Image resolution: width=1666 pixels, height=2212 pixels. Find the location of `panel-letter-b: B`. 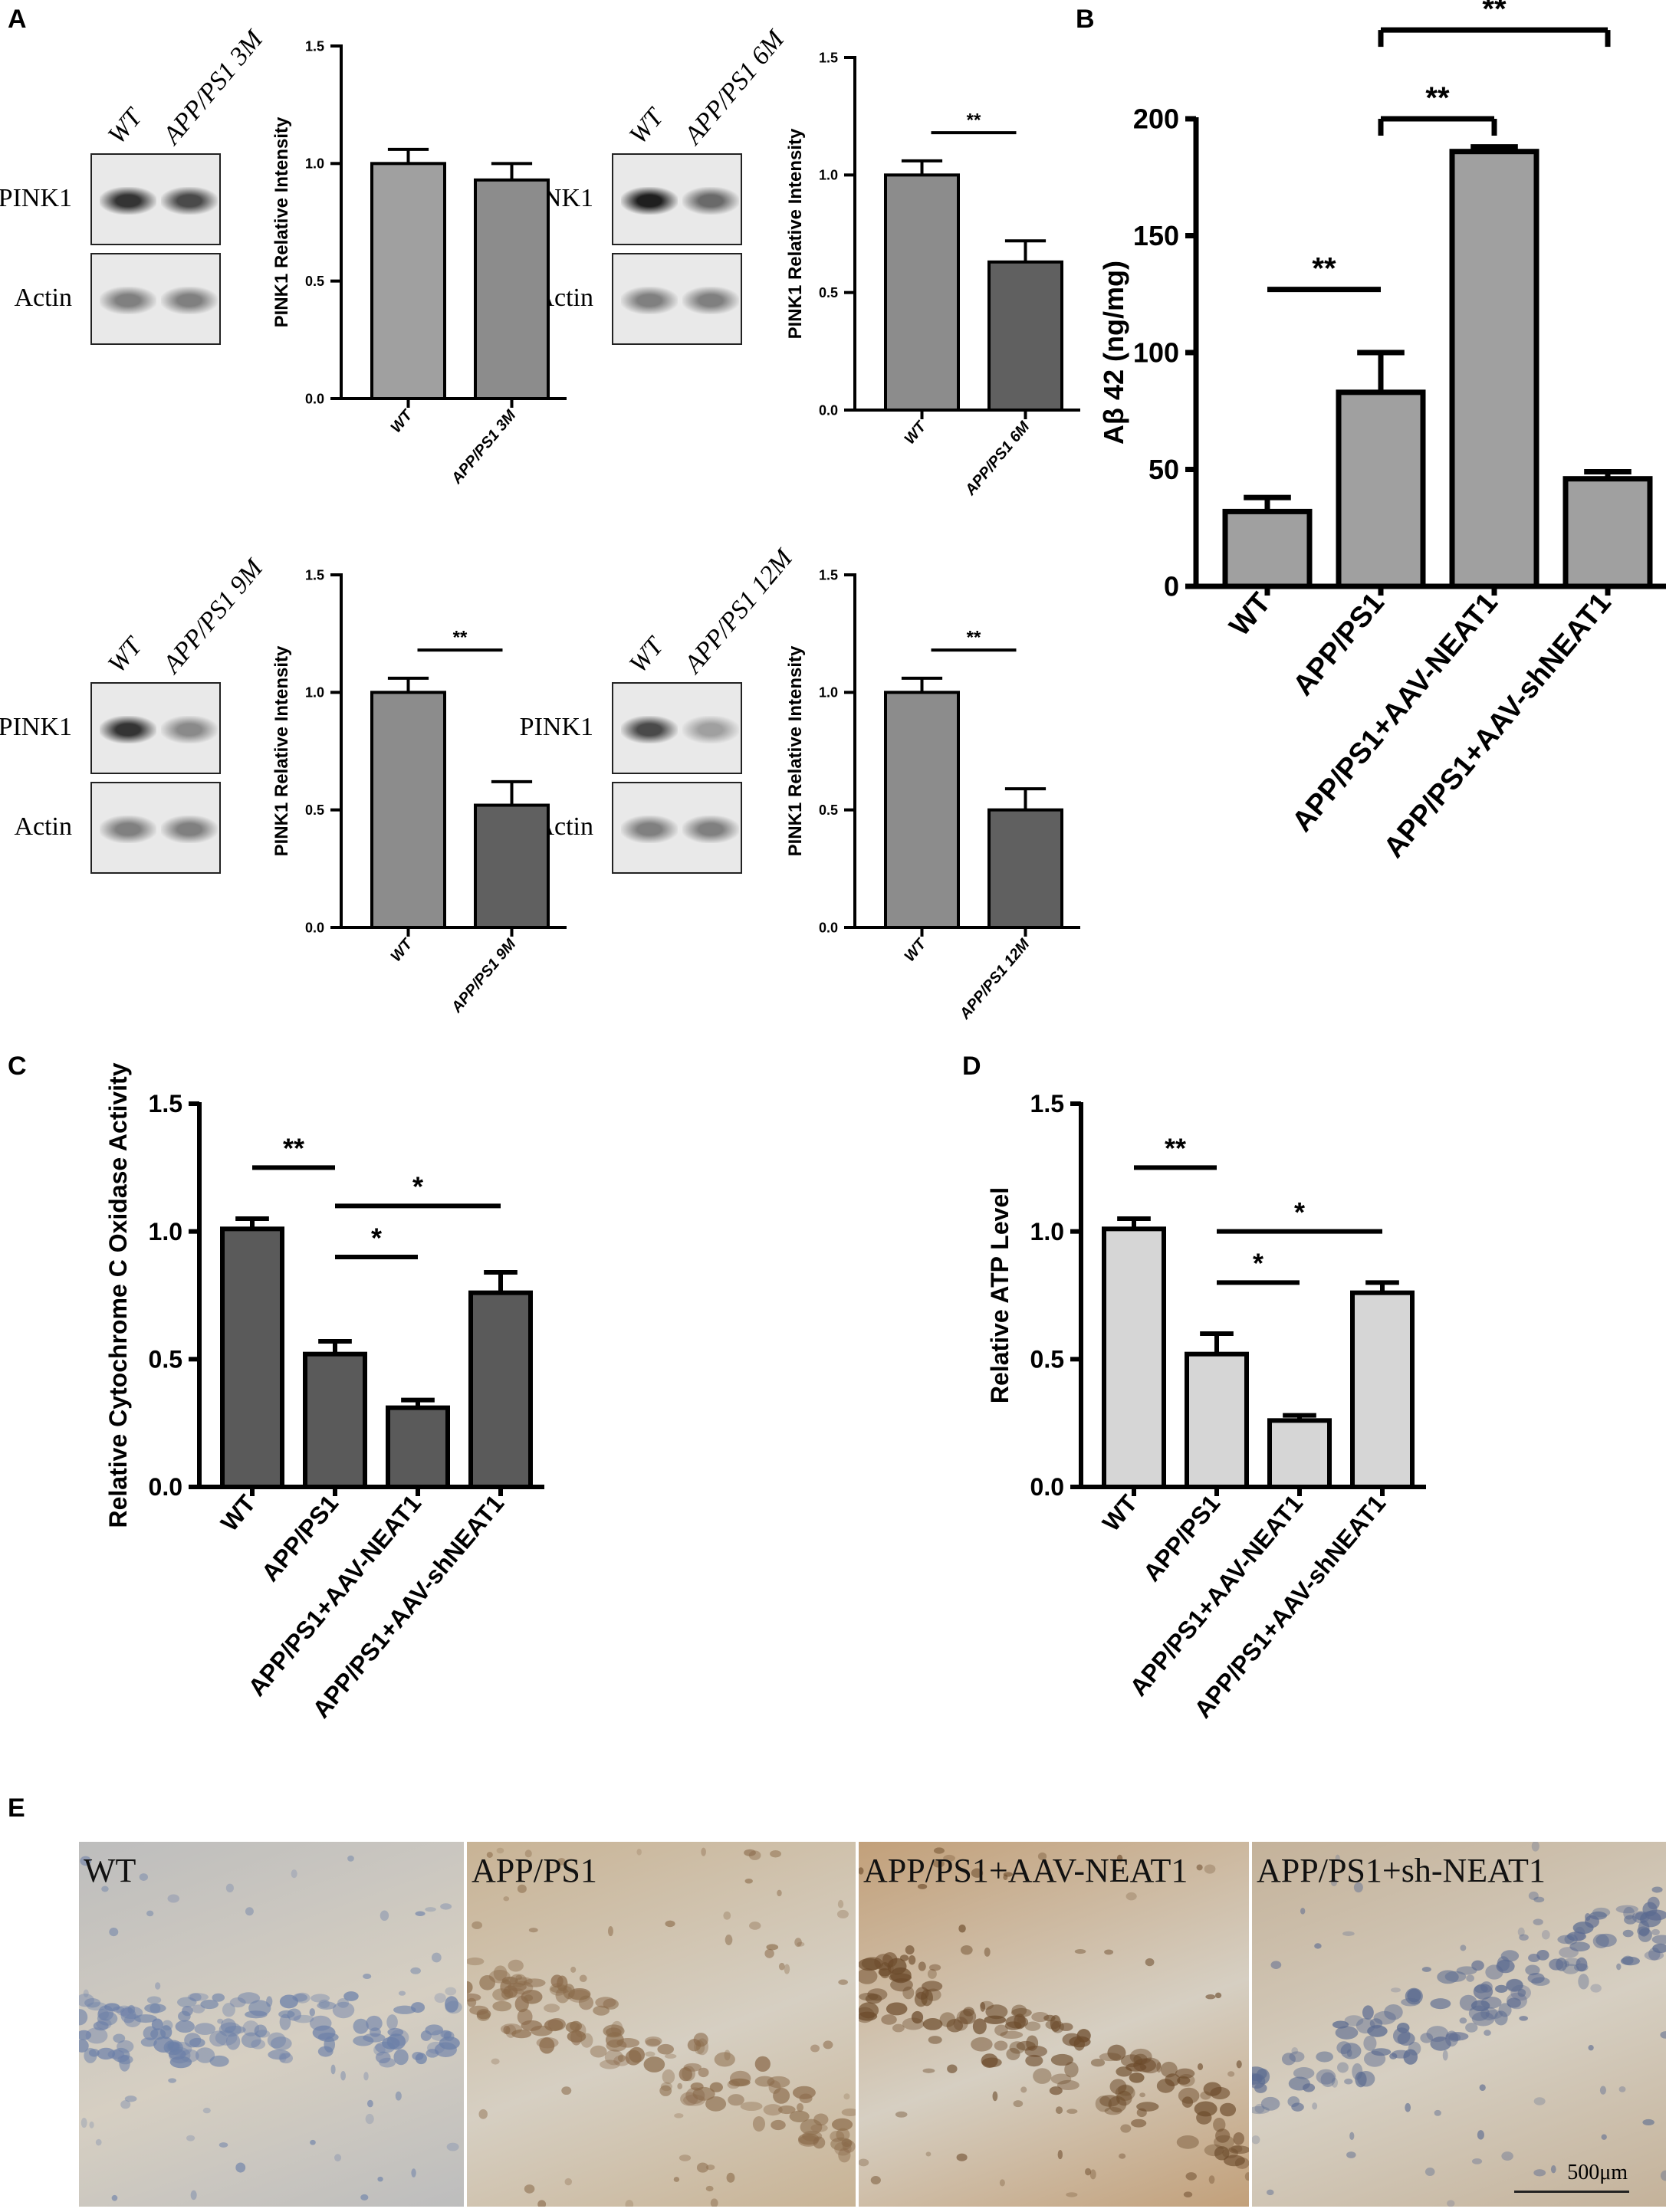

panel-letter-b: B is located at coordinates (1085, 19).